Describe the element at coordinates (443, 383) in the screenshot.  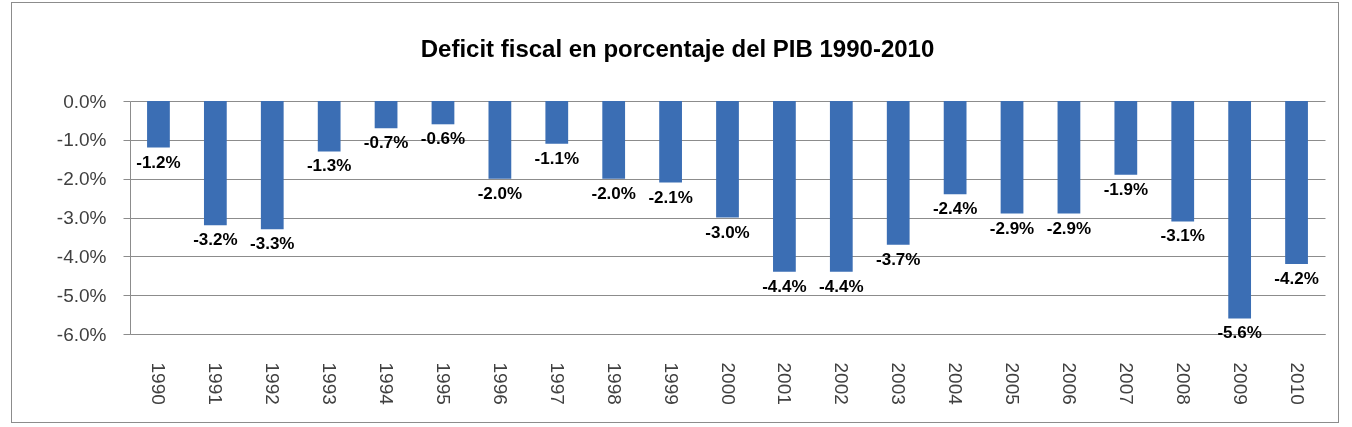
I see `x-tick-label: 1995` at that location.